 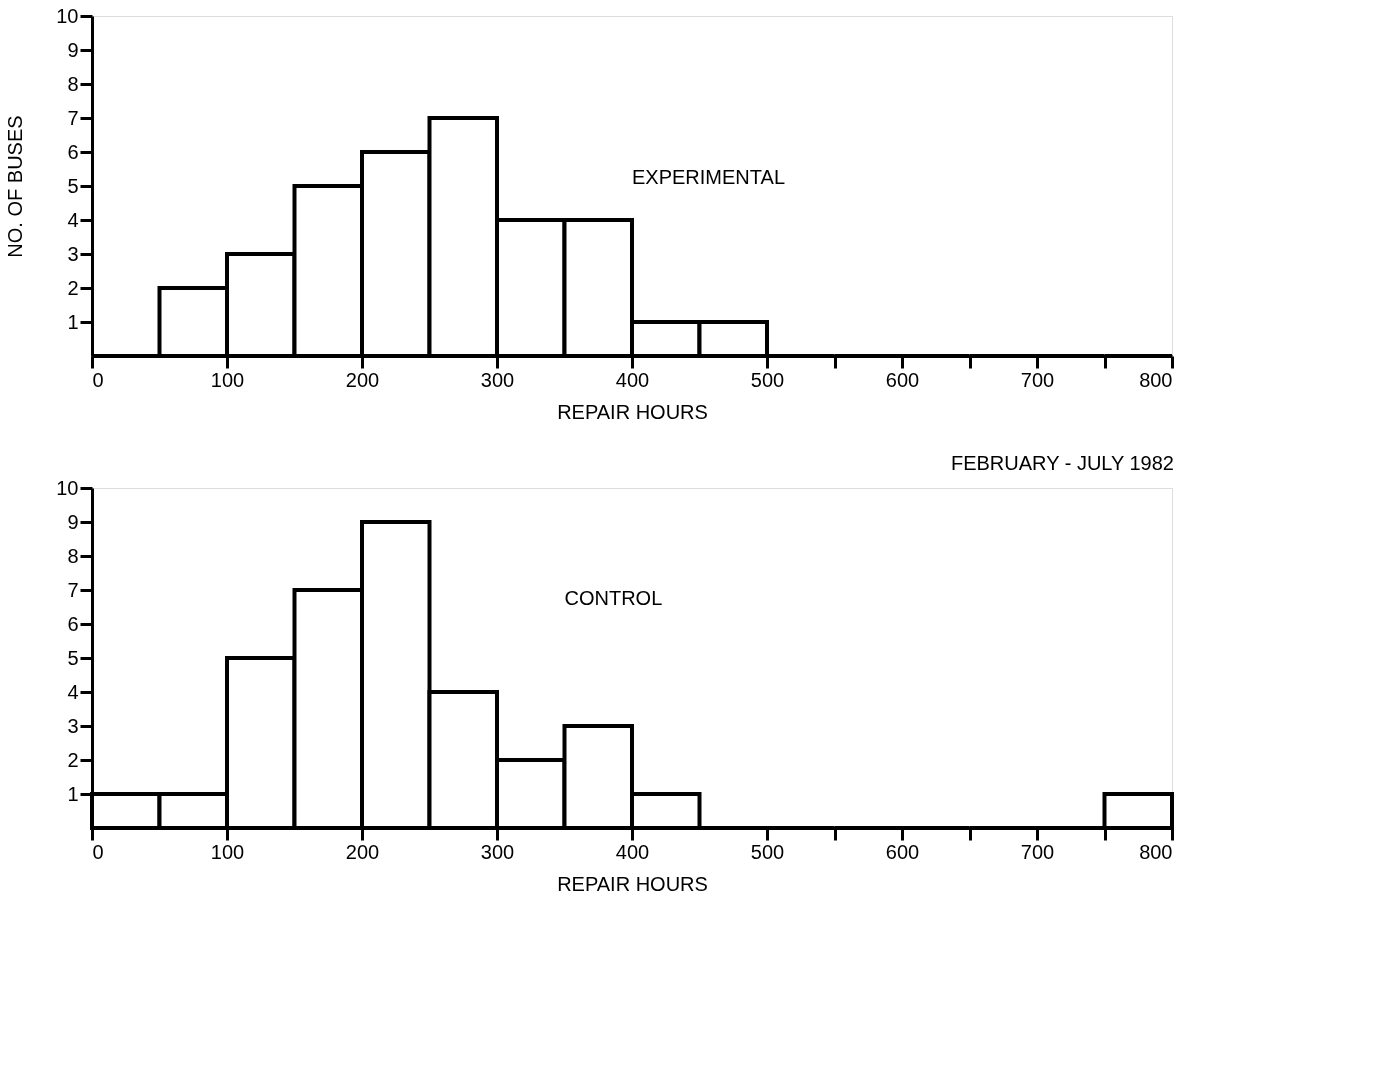 I want to click on text: FEBRUARY - JULY 1982, so click(x=1062, y=463).